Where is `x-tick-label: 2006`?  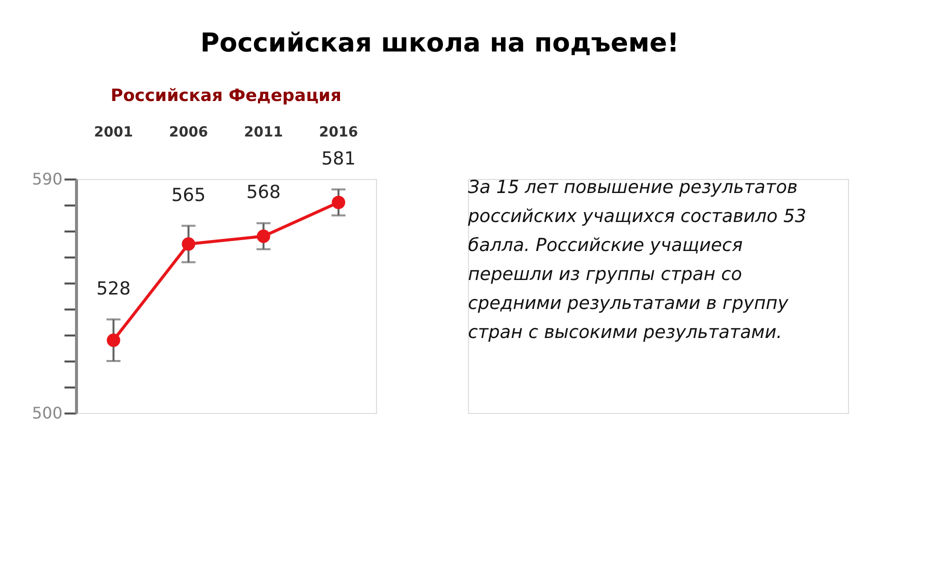 x-tick-label: 2006 is located at coordinates (188, 132).